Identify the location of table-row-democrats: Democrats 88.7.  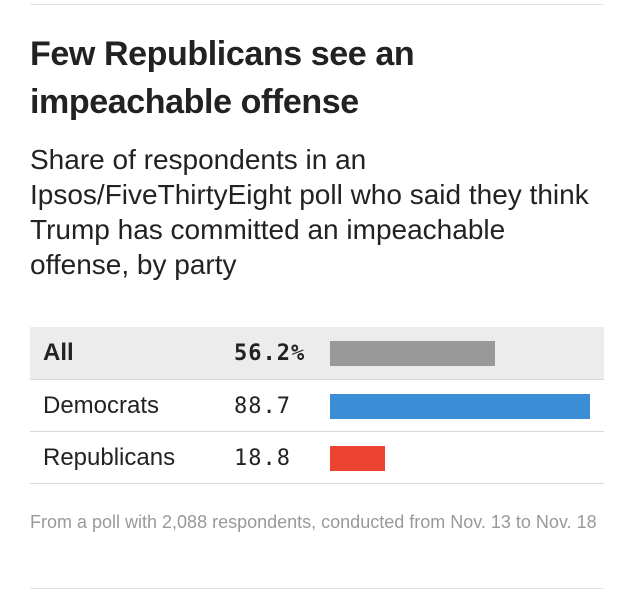
(317, 406).